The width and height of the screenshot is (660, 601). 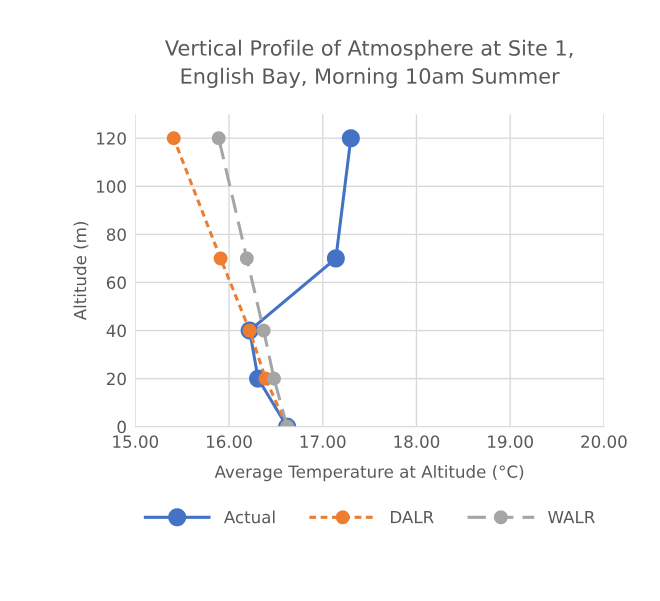 I want to click on x-tick-label: 15.00, so click(x=135, y=441).